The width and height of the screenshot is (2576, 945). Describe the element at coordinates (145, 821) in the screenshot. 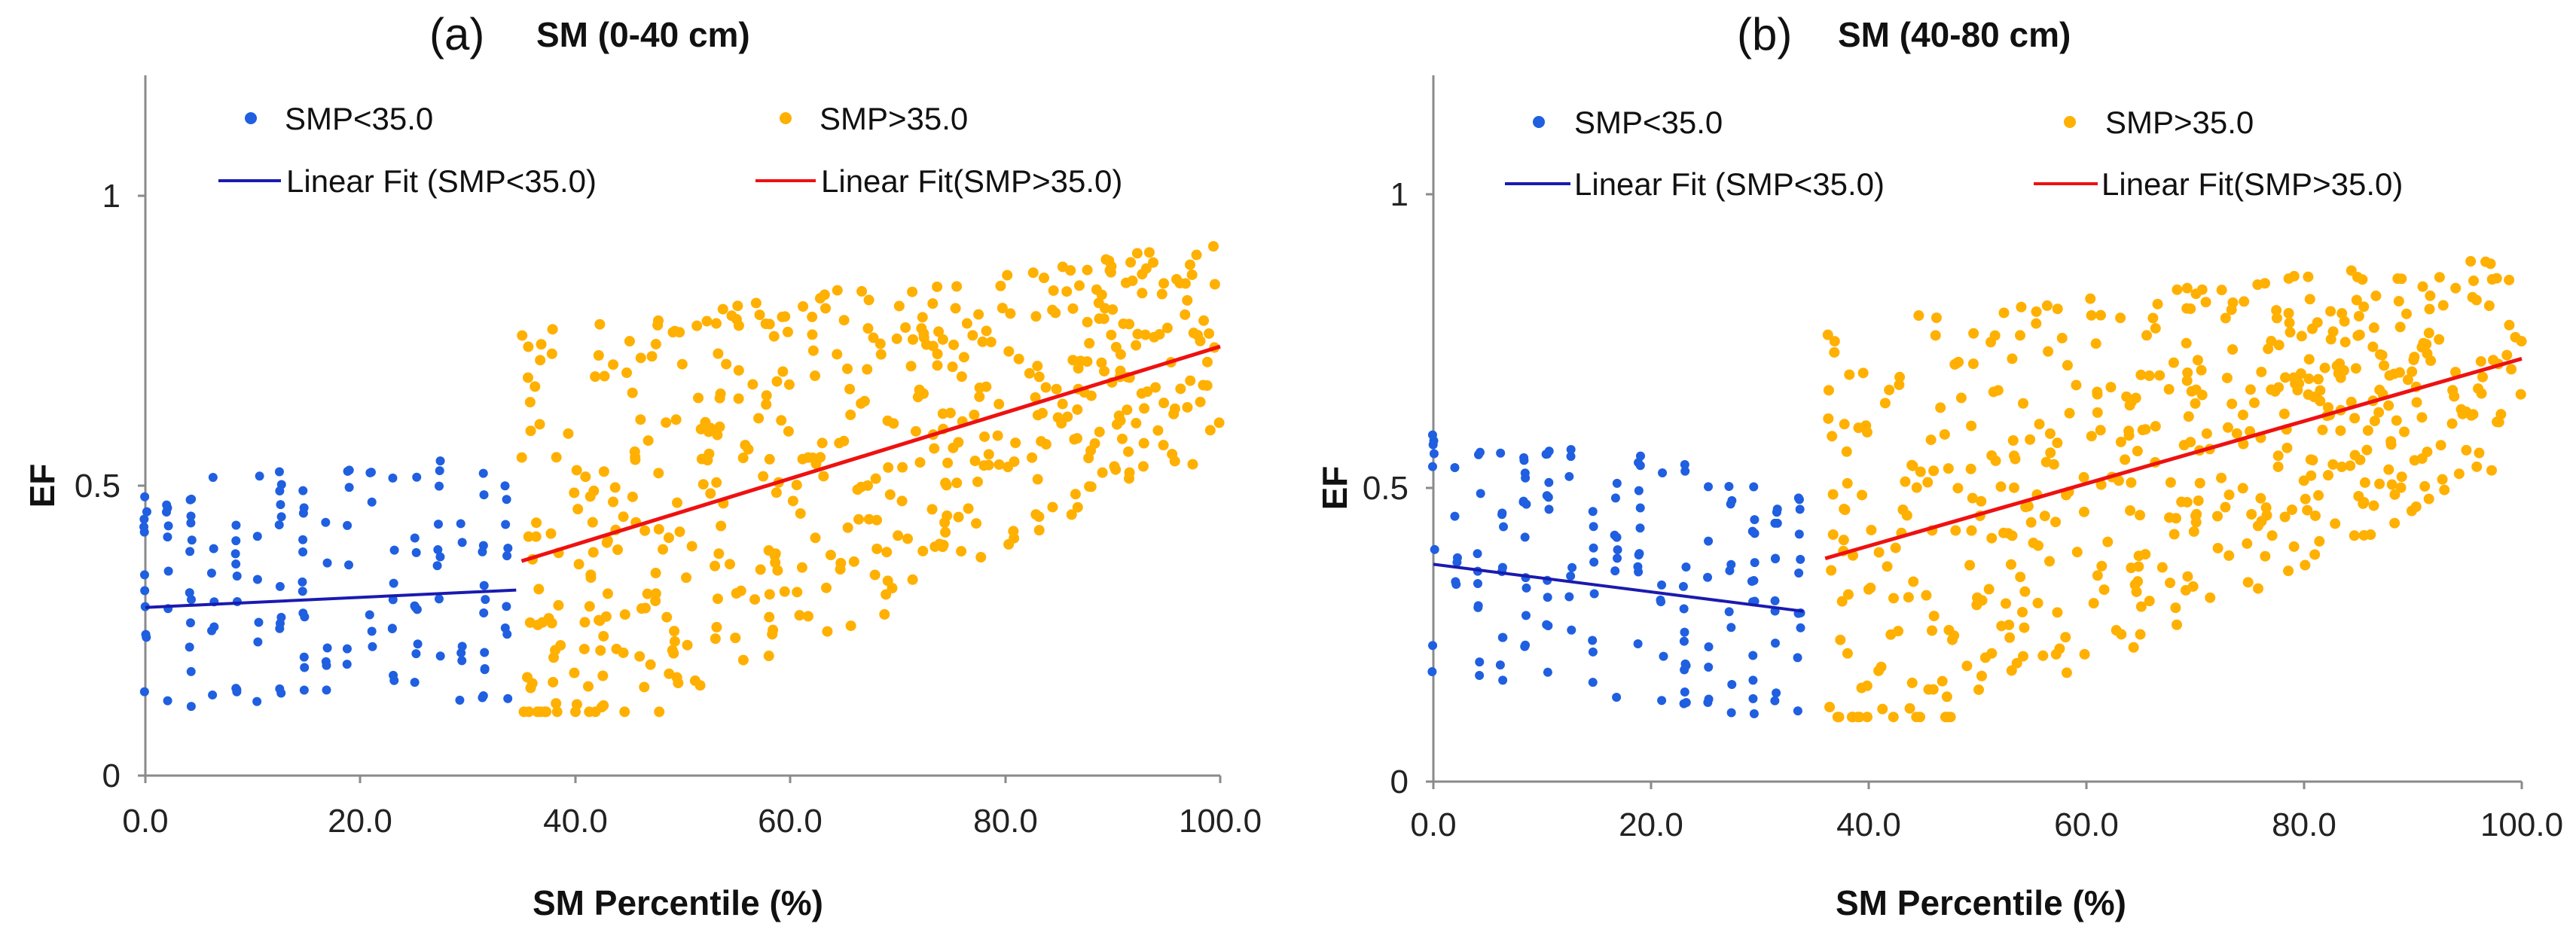

I see `panel-a-xtick-label-0: 0.0` at that location.